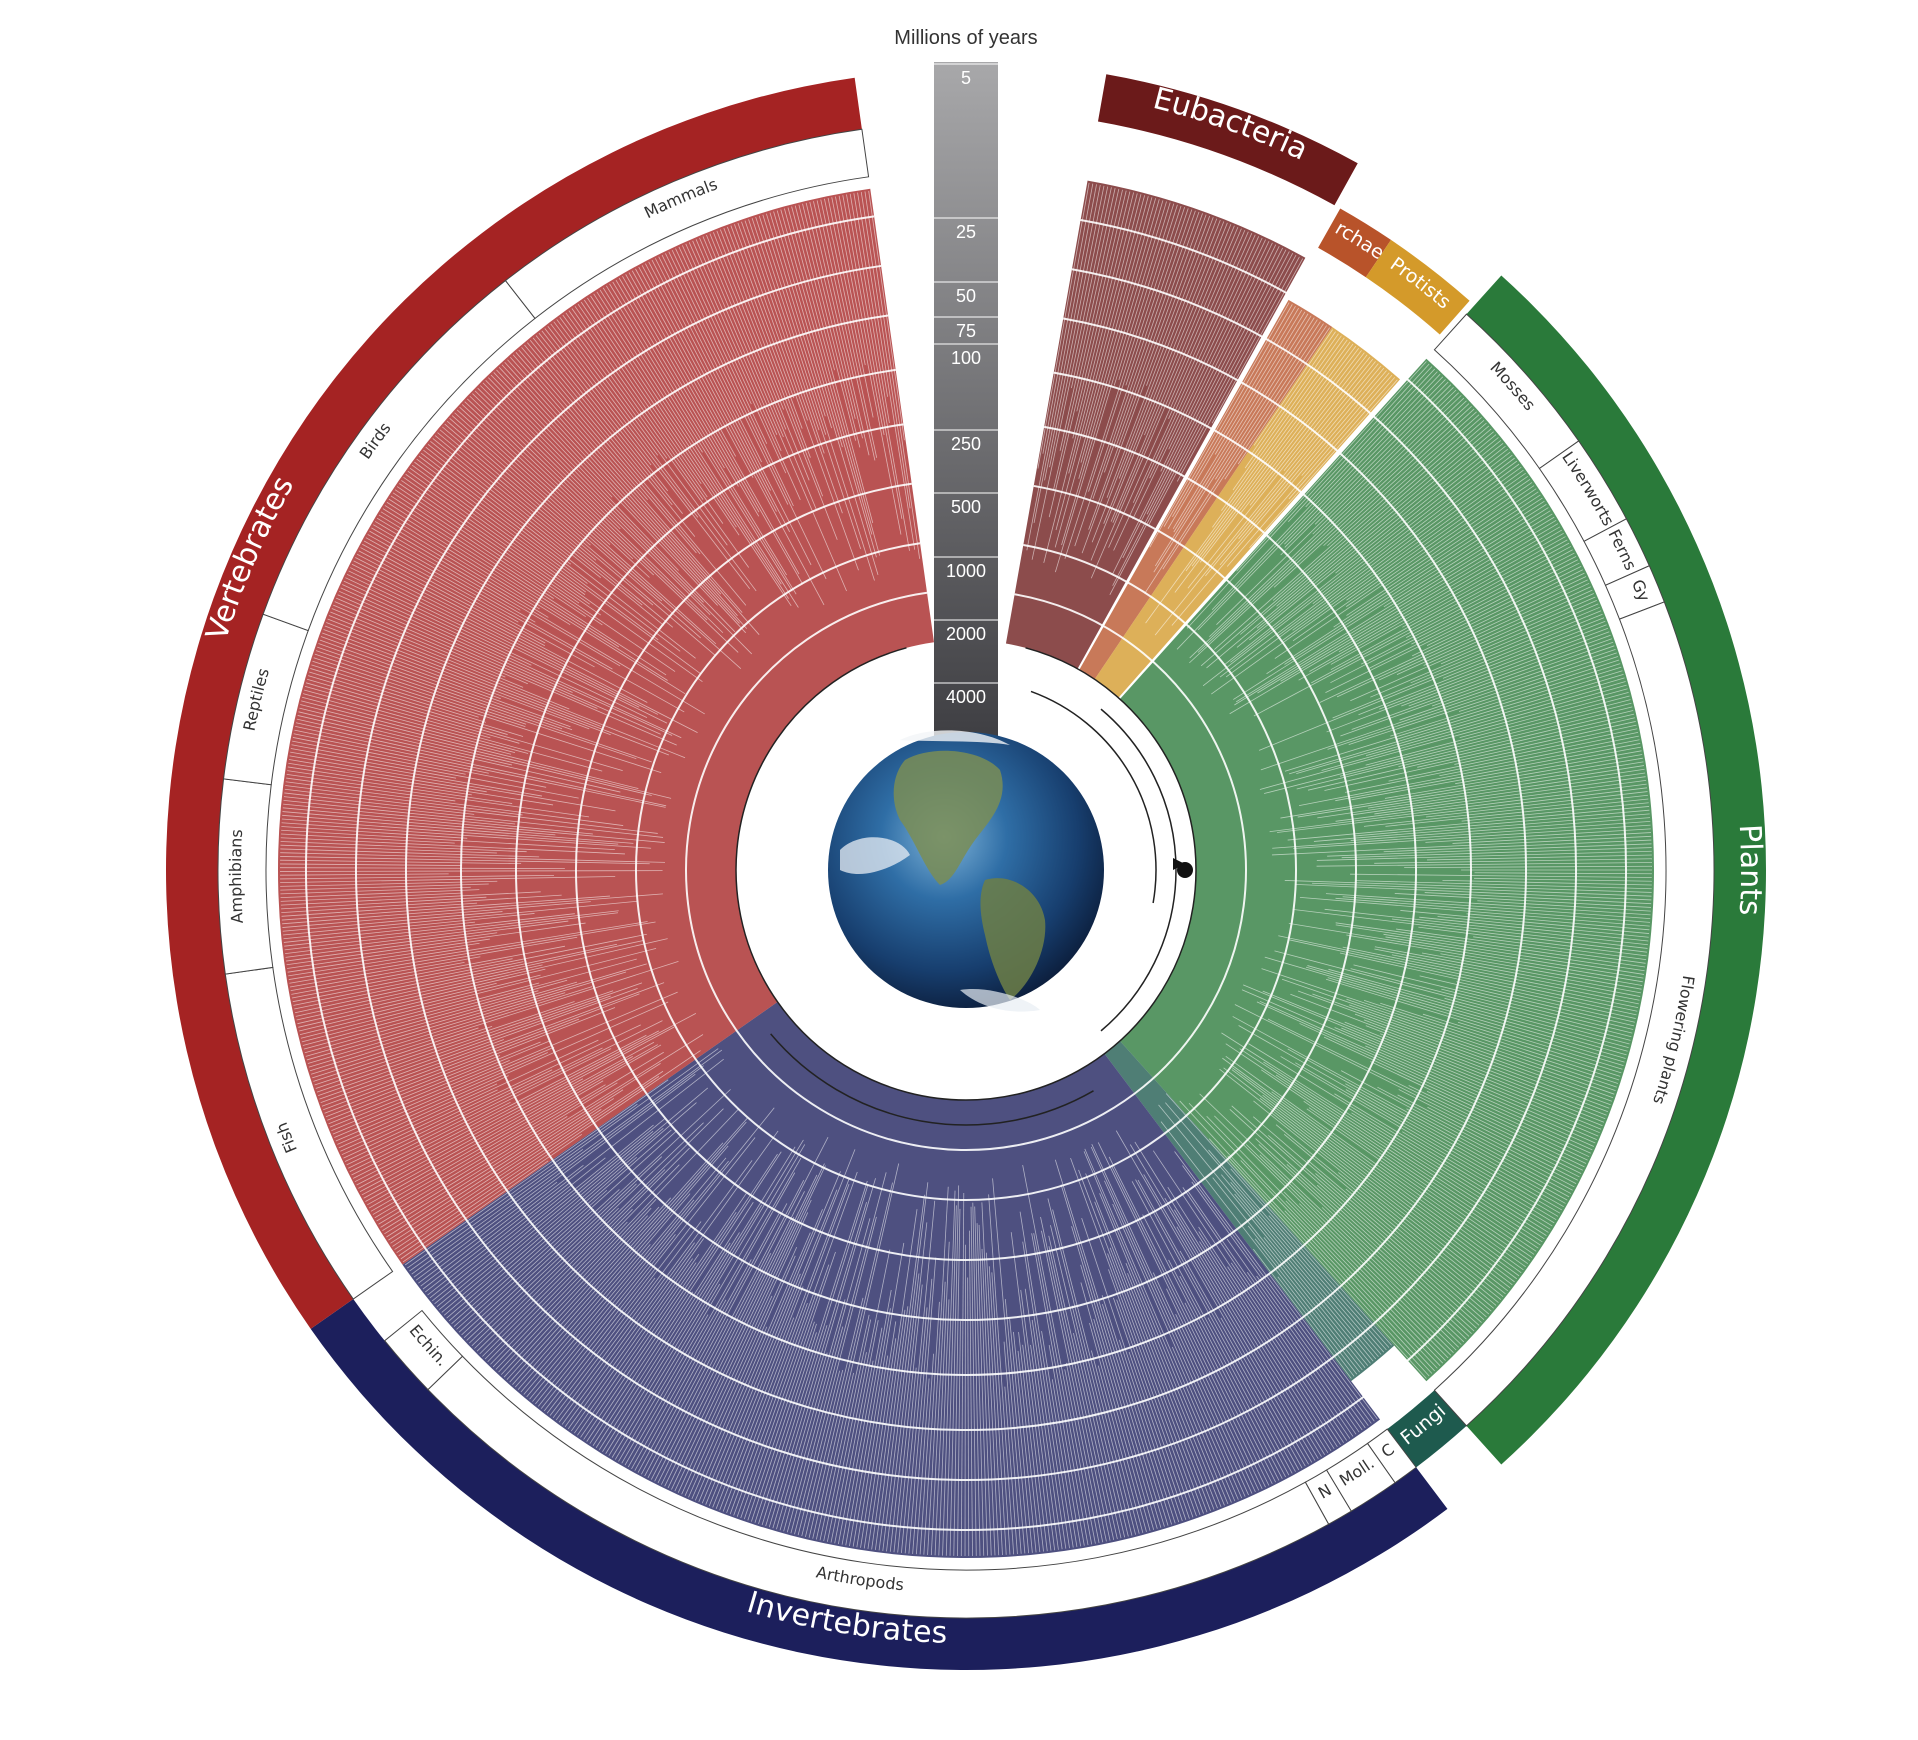  I want to click on subband-echin, so click(423, 1350).